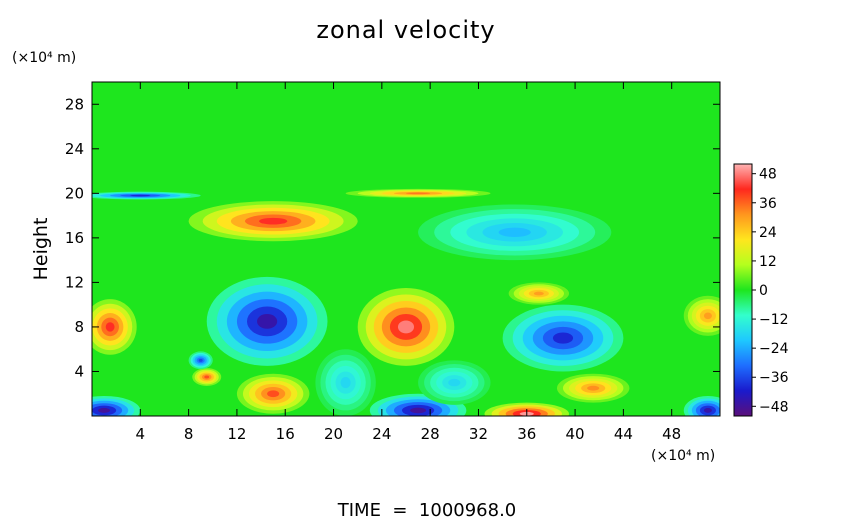 Image resolution: width=854 pixels, height=523 pixels. What do you see at coordinates (381, 434) in the screenshot?
I see `x-tick-label: 24` at bounding box center [381, 434].